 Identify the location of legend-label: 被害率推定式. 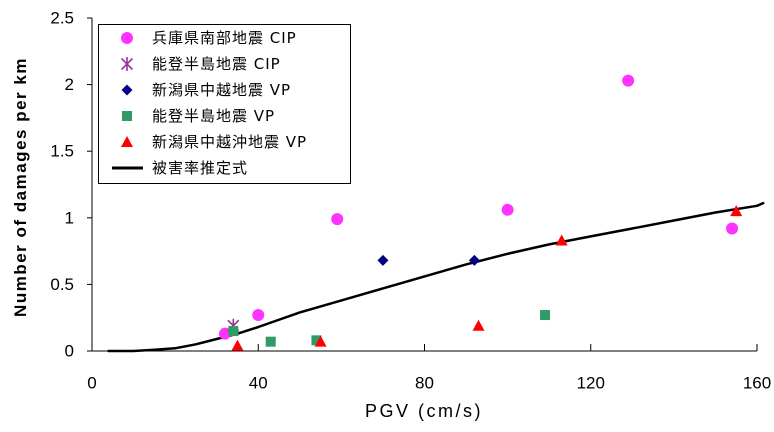
(200, 168).